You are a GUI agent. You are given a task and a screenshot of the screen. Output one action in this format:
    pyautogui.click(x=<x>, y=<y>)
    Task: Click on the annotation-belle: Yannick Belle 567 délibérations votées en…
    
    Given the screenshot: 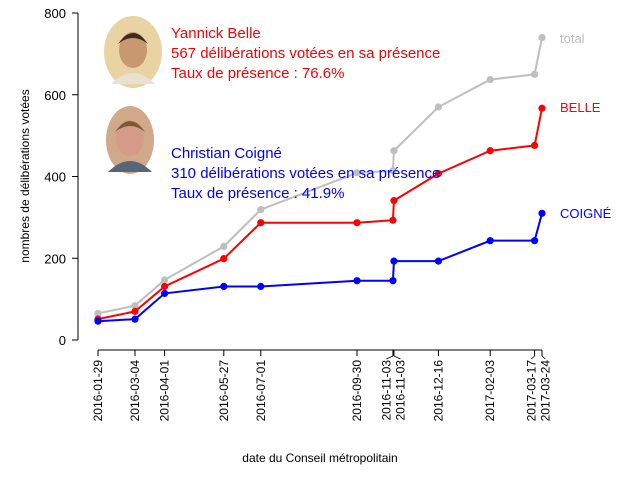 What is the action you would take?
    pyautogui.click(x=272, y=52)
    